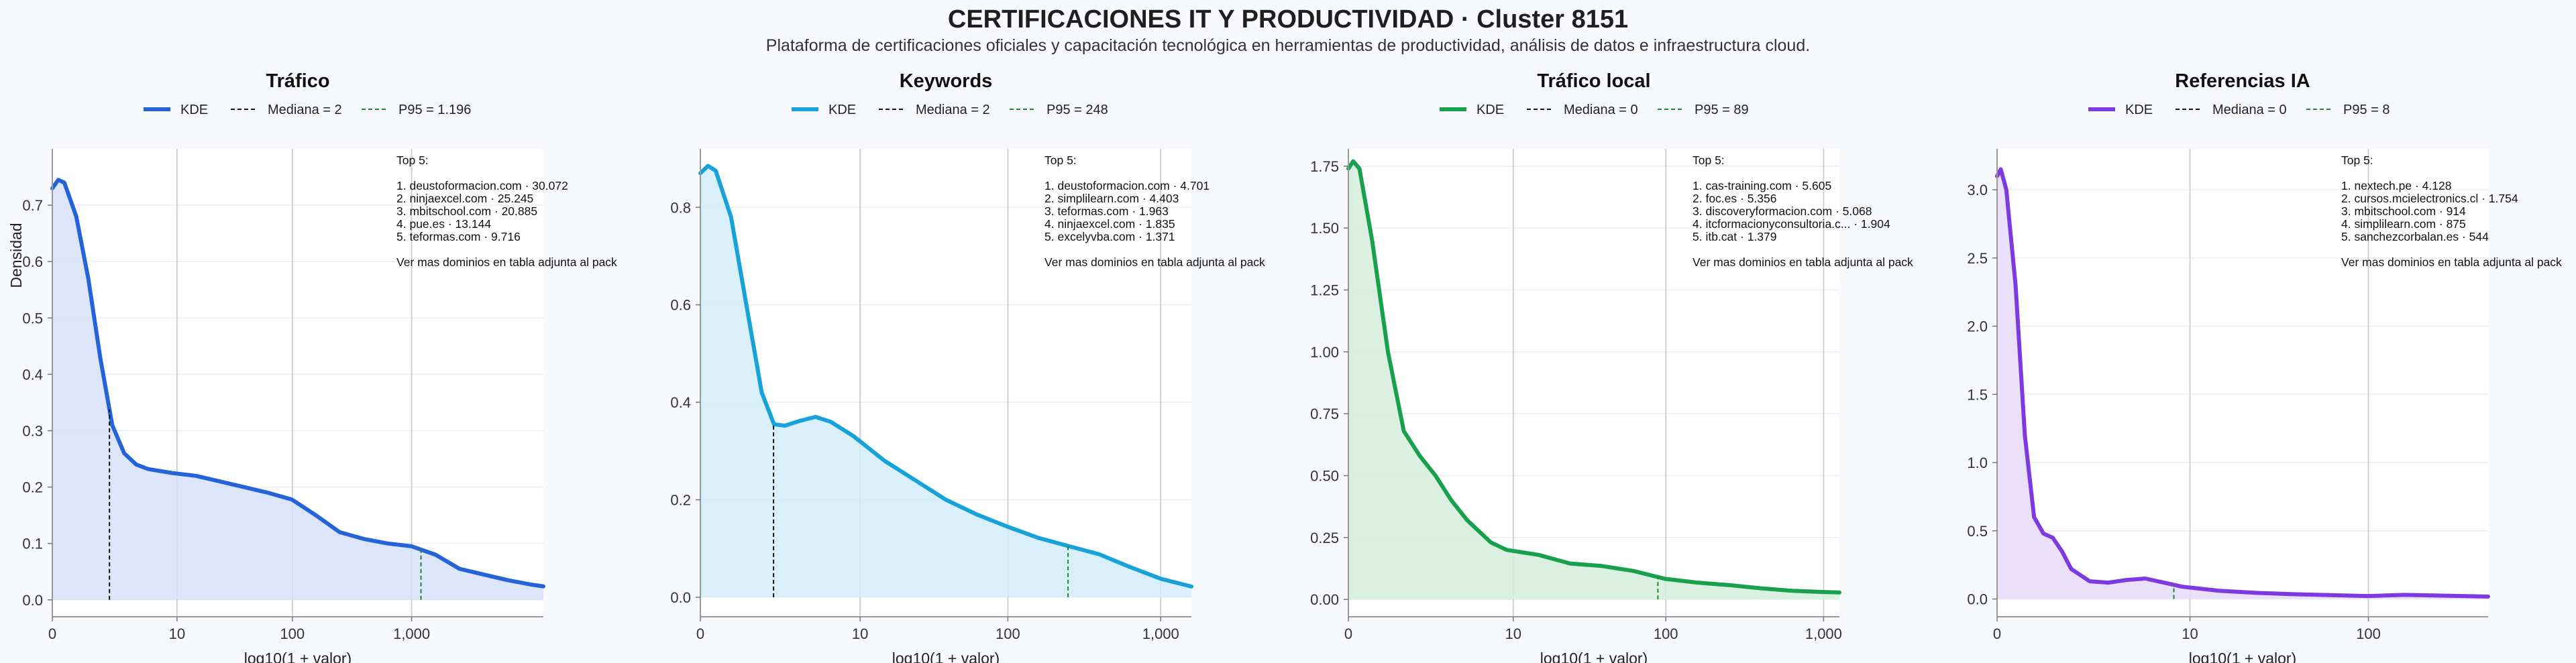  Describe the element at coordinates (1324, 538) in the screenshot. I see `y-tick-label: 0.25` at that location.